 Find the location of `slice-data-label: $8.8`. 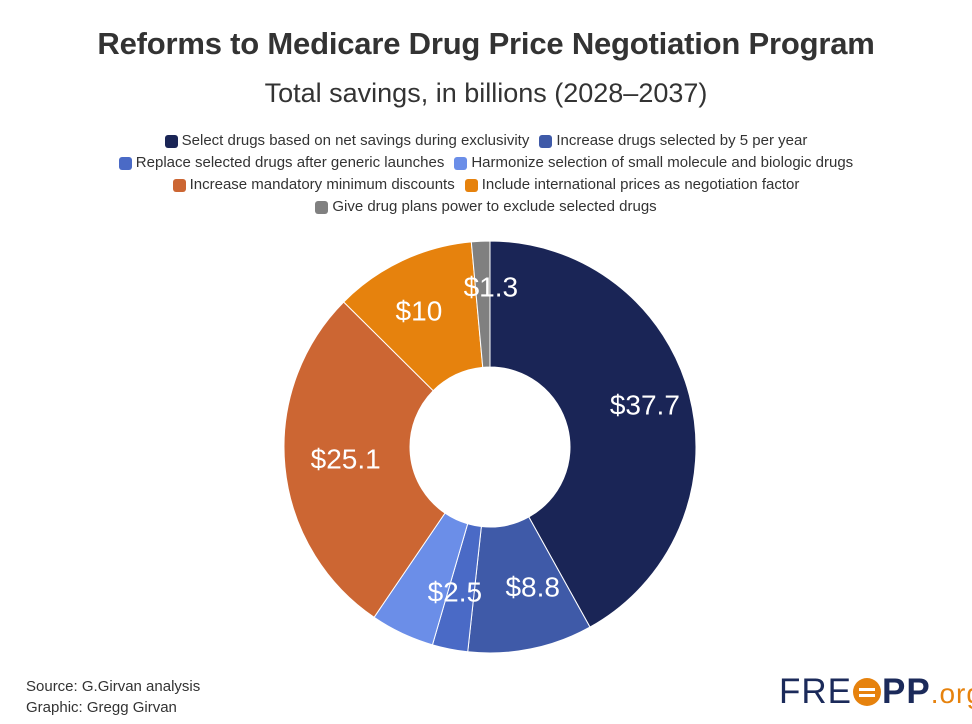

slice-data-label: $8.8 is located at coordinates (532, 587).